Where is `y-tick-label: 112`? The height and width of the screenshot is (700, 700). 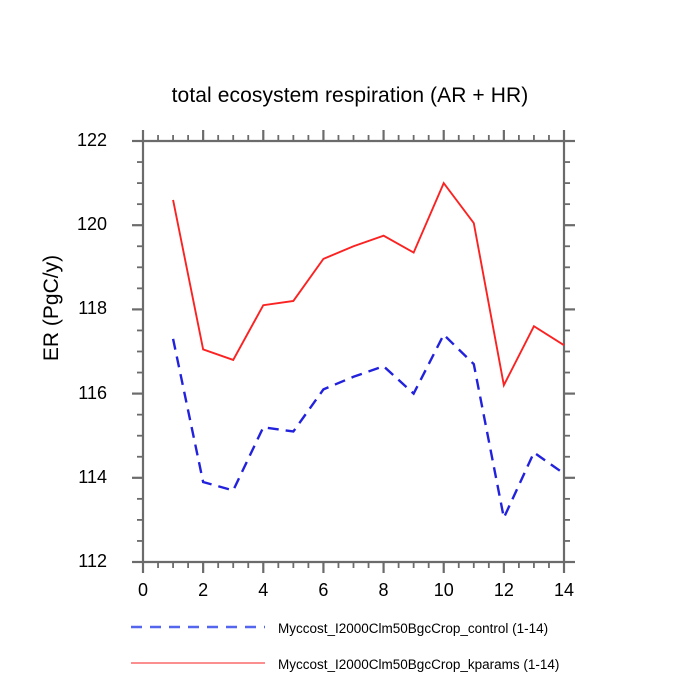 y-tick-label: 112 is located at coordinates (92, 561).